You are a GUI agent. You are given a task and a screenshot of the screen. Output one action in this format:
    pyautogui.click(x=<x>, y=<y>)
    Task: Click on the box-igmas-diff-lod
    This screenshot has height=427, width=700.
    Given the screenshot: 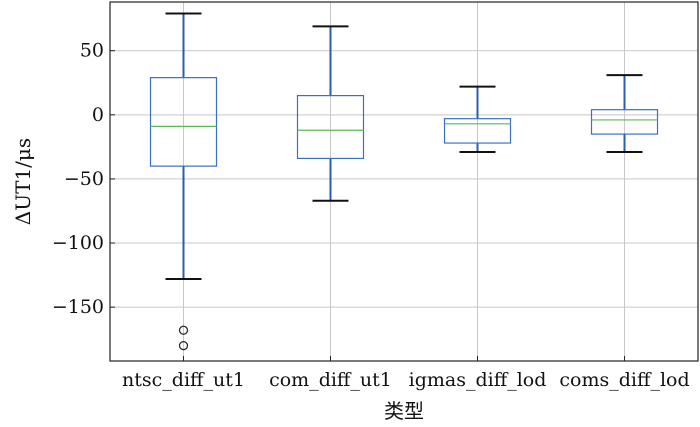 What is the action you would take?
    pyautogui.click(x=477, y=119)
    